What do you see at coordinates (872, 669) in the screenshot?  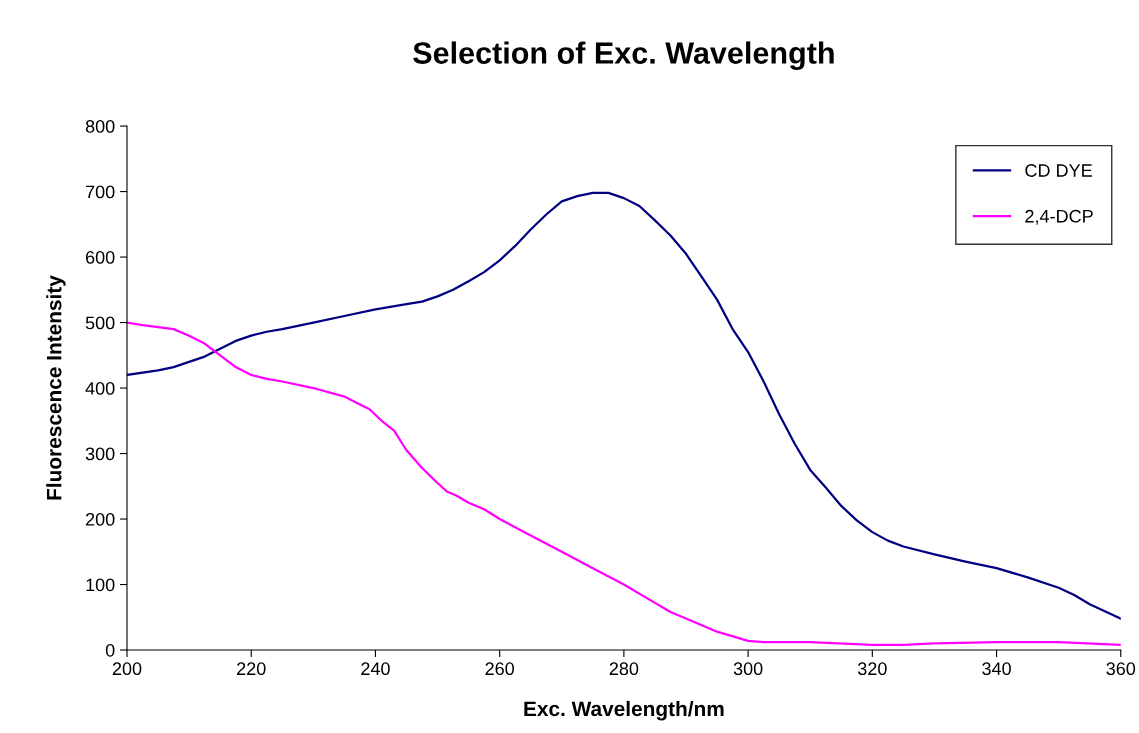 I see `x-tick-label: 320` at bounding box center [872, 669].